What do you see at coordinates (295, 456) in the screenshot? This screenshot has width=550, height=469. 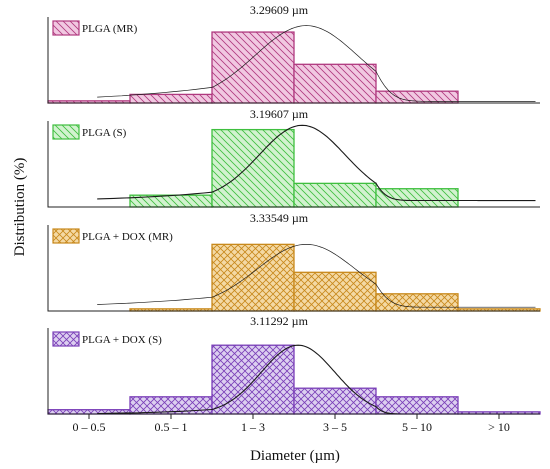 I see `x-axis-label: Diameter (µm)` at bounding box center [295, 456].